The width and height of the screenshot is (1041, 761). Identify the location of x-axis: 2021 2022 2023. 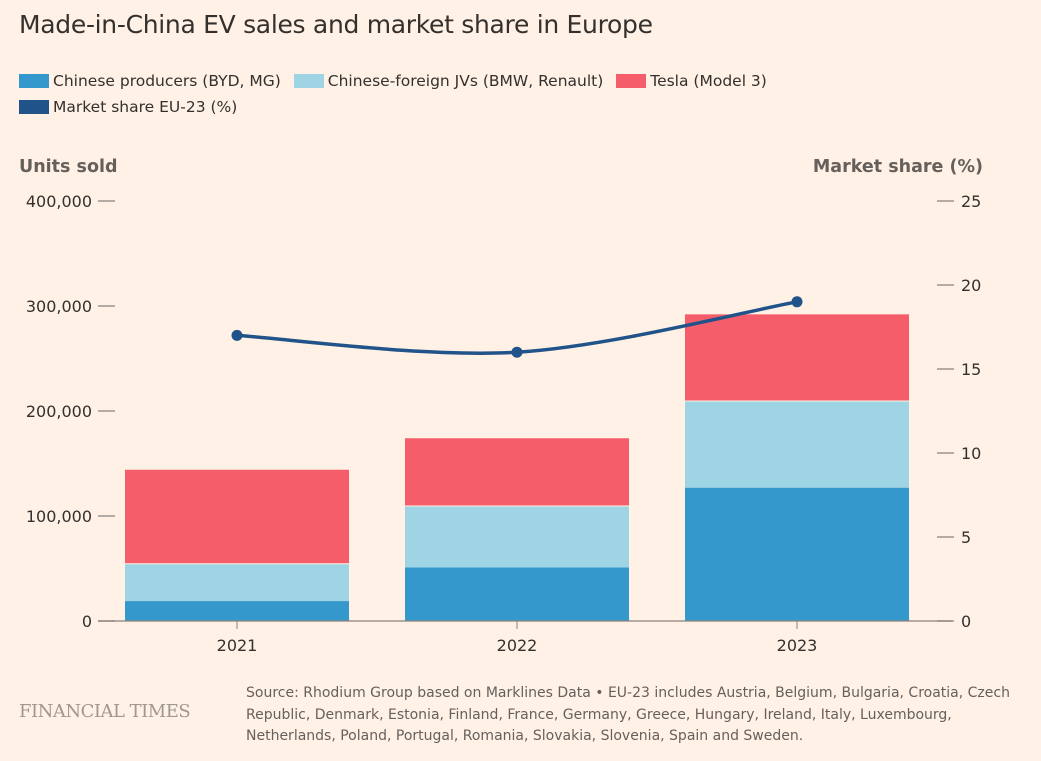
(525, 637).